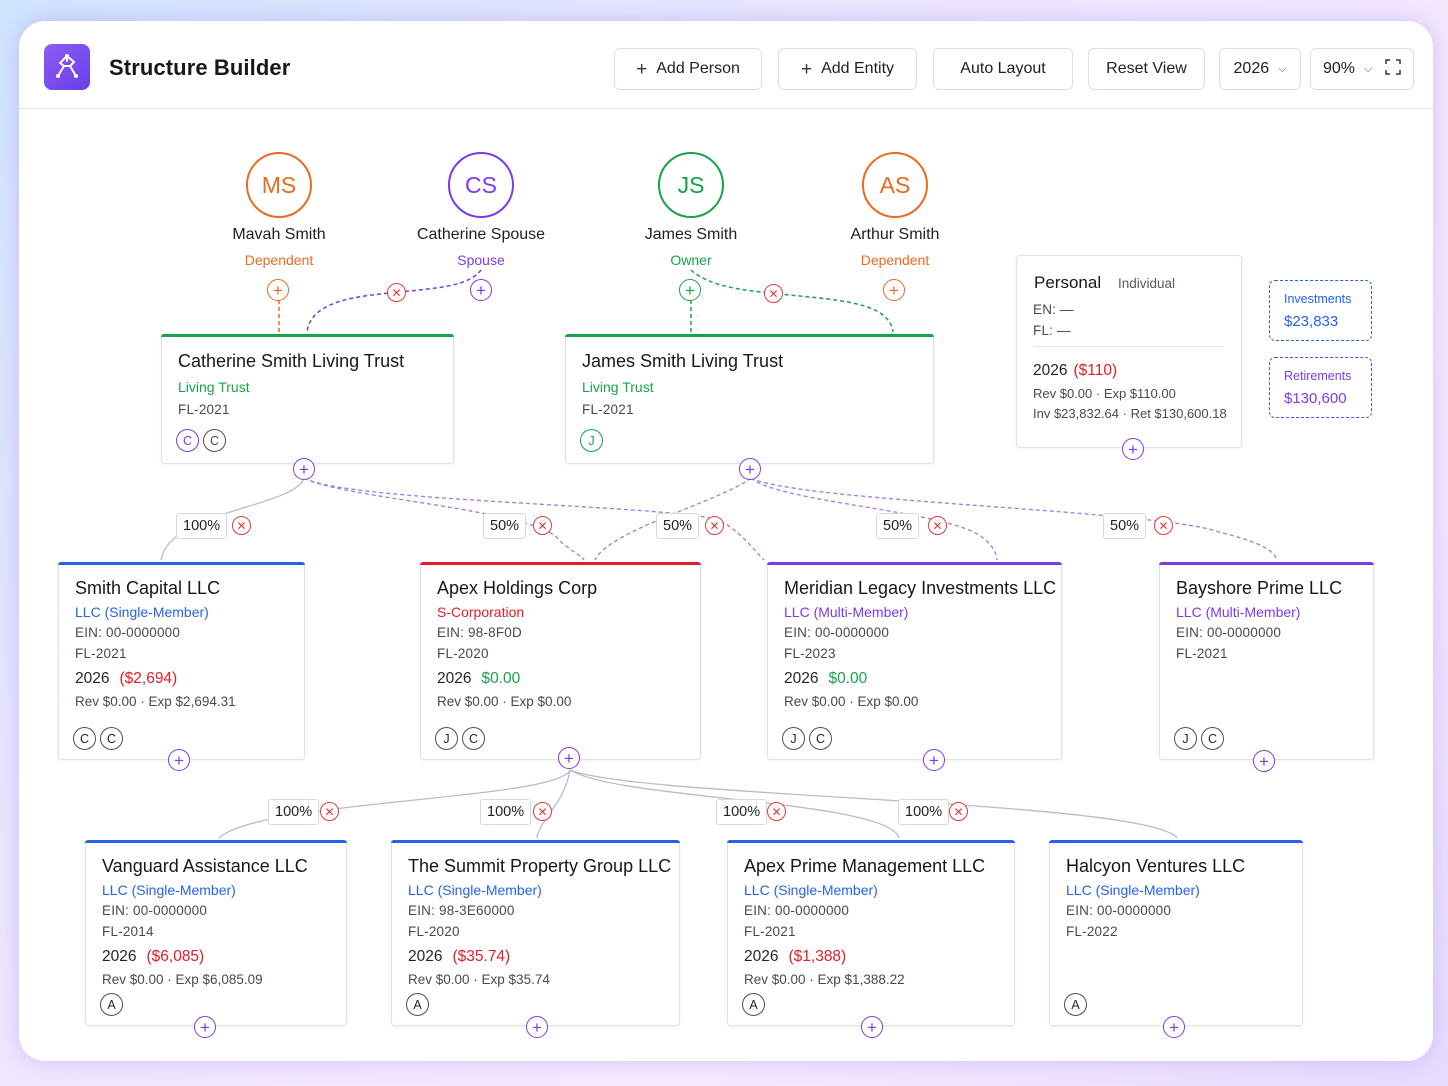 Image resolution: width=1448 pixels, height=1086 pixels. Describe the element at coordinates (1156, 866) in the screenshot. I see `entity-title: Halcyon Ventures LLC` at that location.